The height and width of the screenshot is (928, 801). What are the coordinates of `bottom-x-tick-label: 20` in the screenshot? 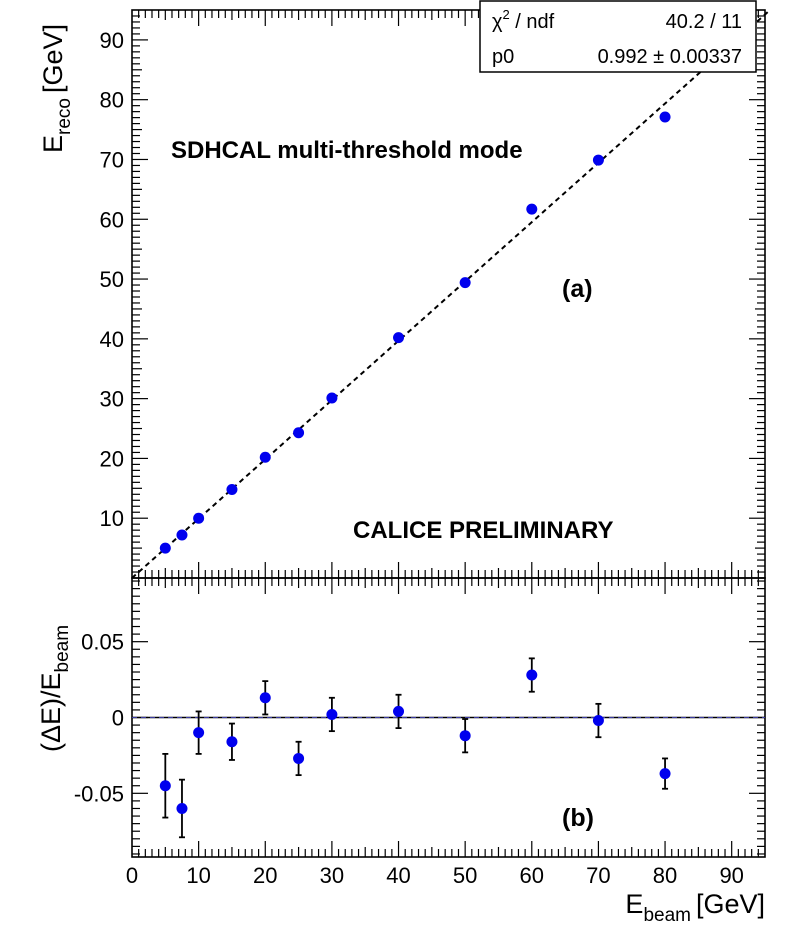 It's located at (265, 875).